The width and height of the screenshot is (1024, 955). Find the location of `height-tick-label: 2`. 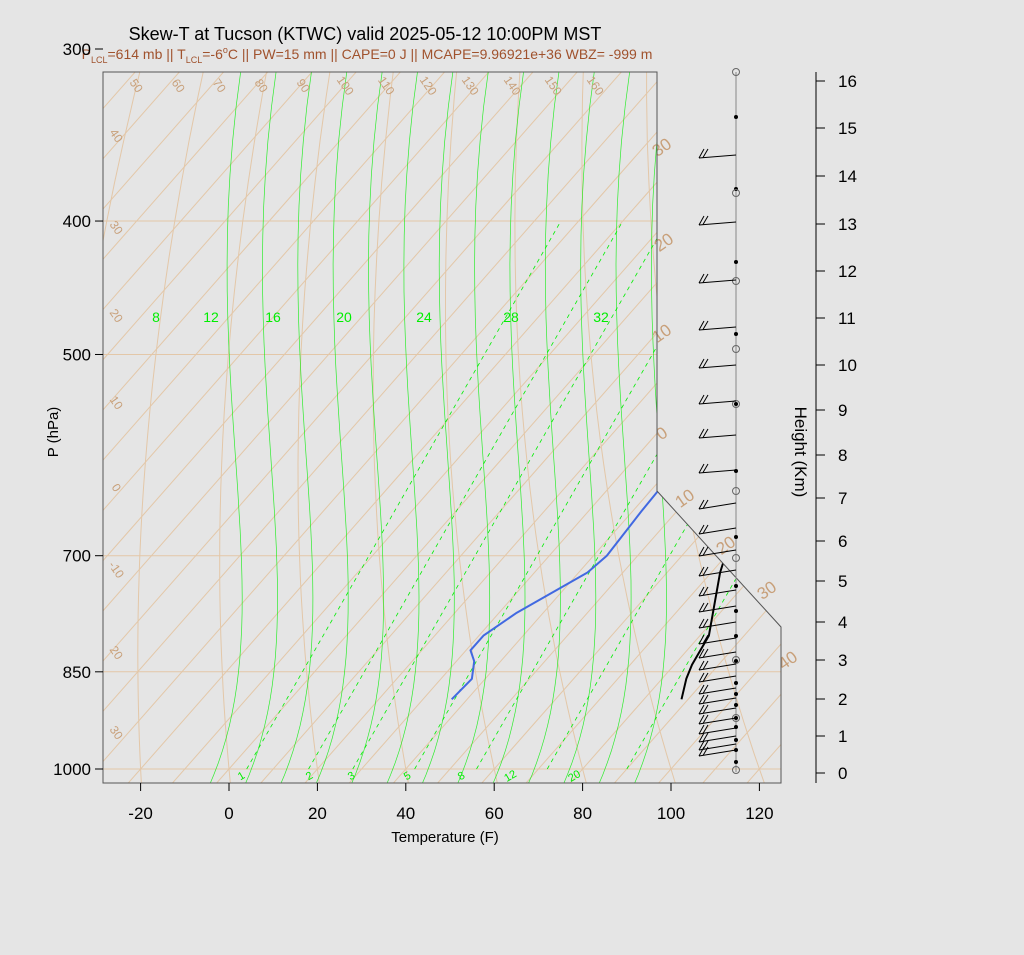

height-tick-label: 2 is located at coordinates (842, 699).